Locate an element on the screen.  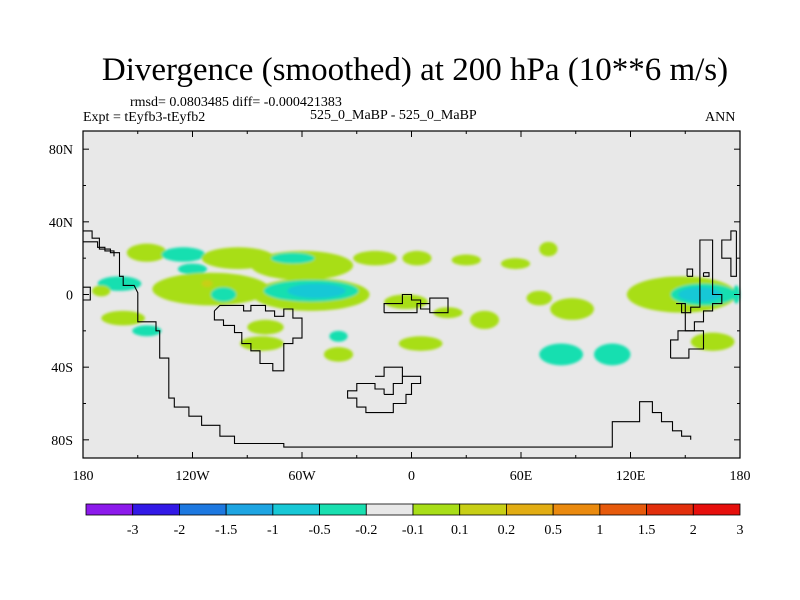
case-label: 525_0_MaBP - 525_0_MaBP is located at coordinates (393, 115).